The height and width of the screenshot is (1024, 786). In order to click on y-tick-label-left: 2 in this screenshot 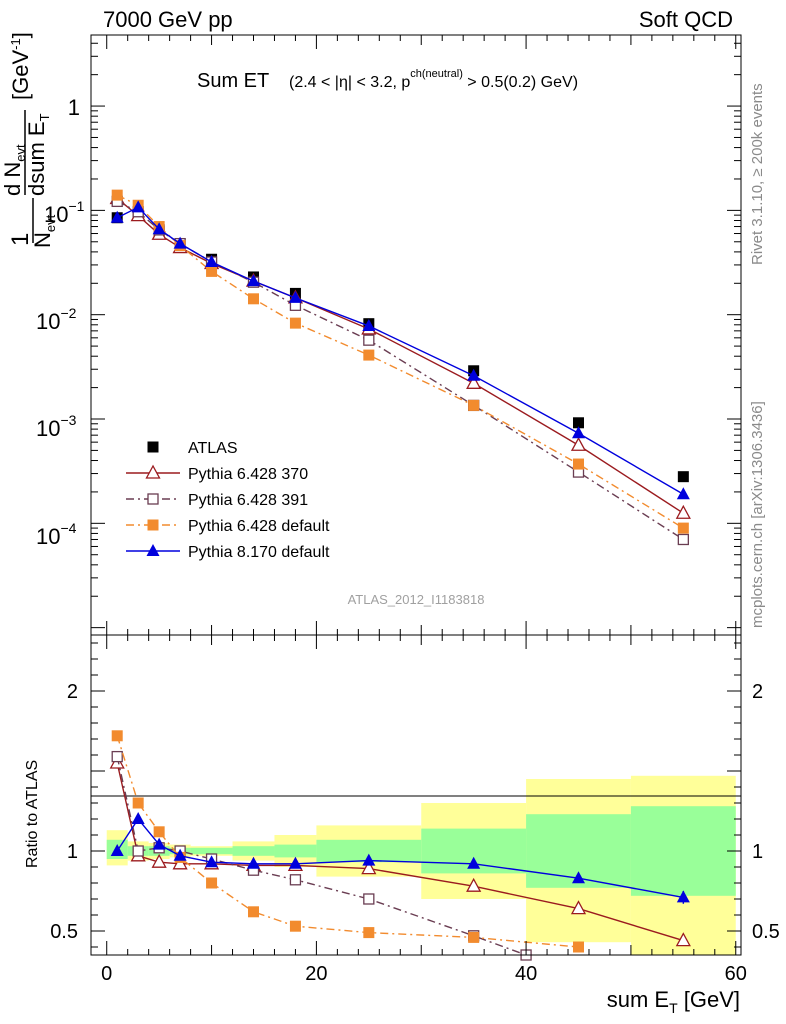, I will do `click(72, 692)`.